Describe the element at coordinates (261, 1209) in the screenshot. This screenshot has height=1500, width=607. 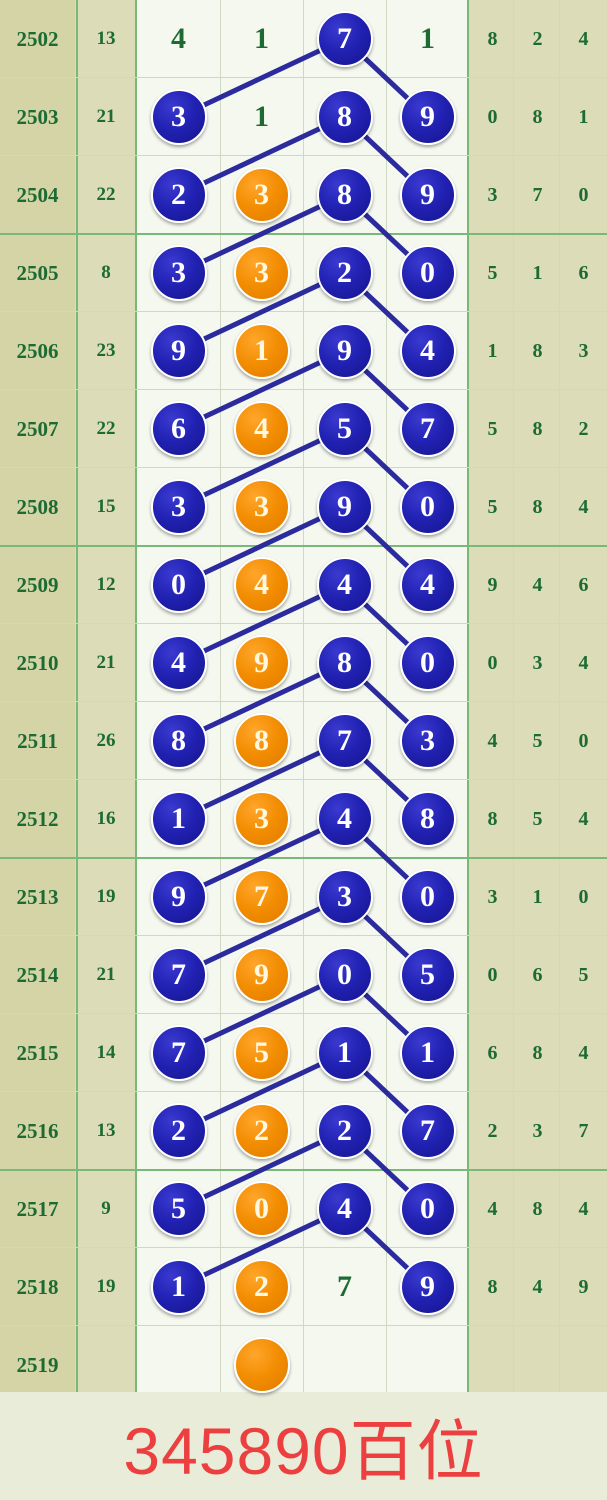
I see `main-cell-col2: 0` at that location.